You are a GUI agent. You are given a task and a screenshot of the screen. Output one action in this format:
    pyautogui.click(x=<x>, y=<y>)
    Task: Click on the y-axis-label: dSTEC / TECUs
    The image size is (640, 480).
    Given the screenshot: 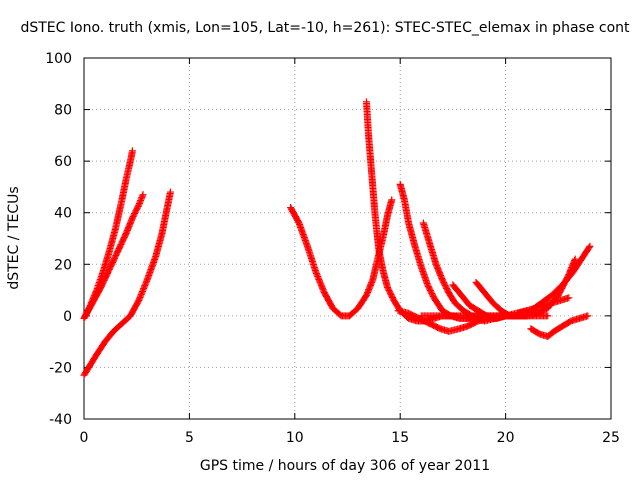 What is the action you would take?
    pyautogui.click(x=14, y=237)
    